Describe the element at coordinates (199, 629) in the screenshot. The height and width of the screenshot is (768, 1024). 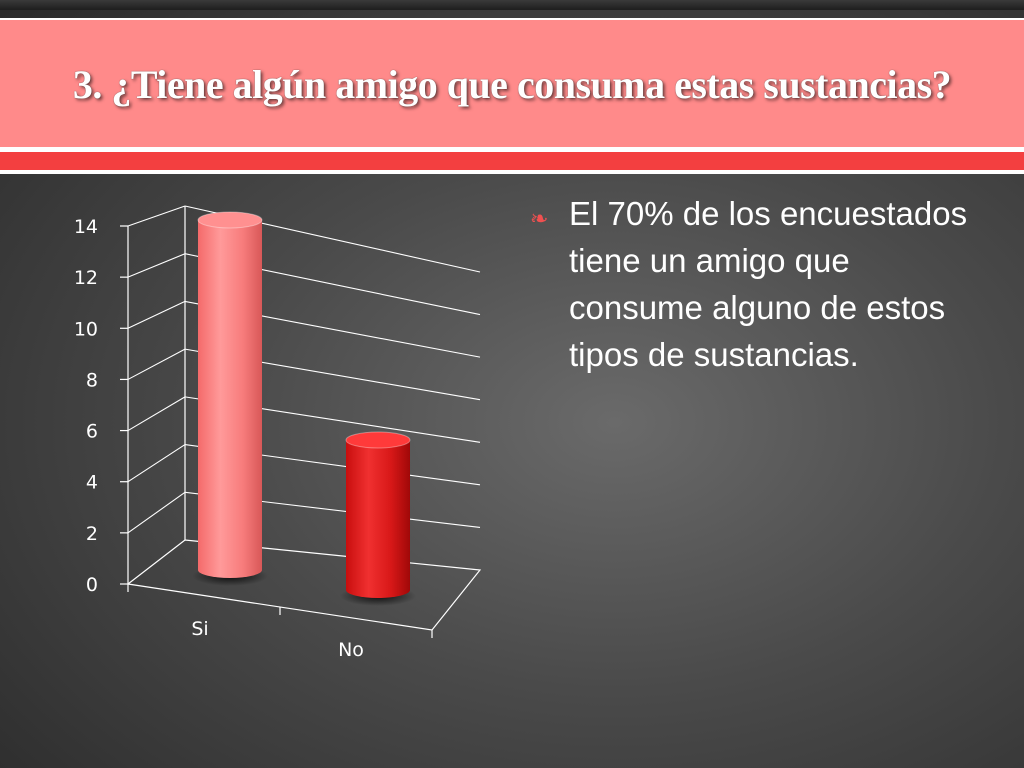
I see `x-category-label: Si` at that location.